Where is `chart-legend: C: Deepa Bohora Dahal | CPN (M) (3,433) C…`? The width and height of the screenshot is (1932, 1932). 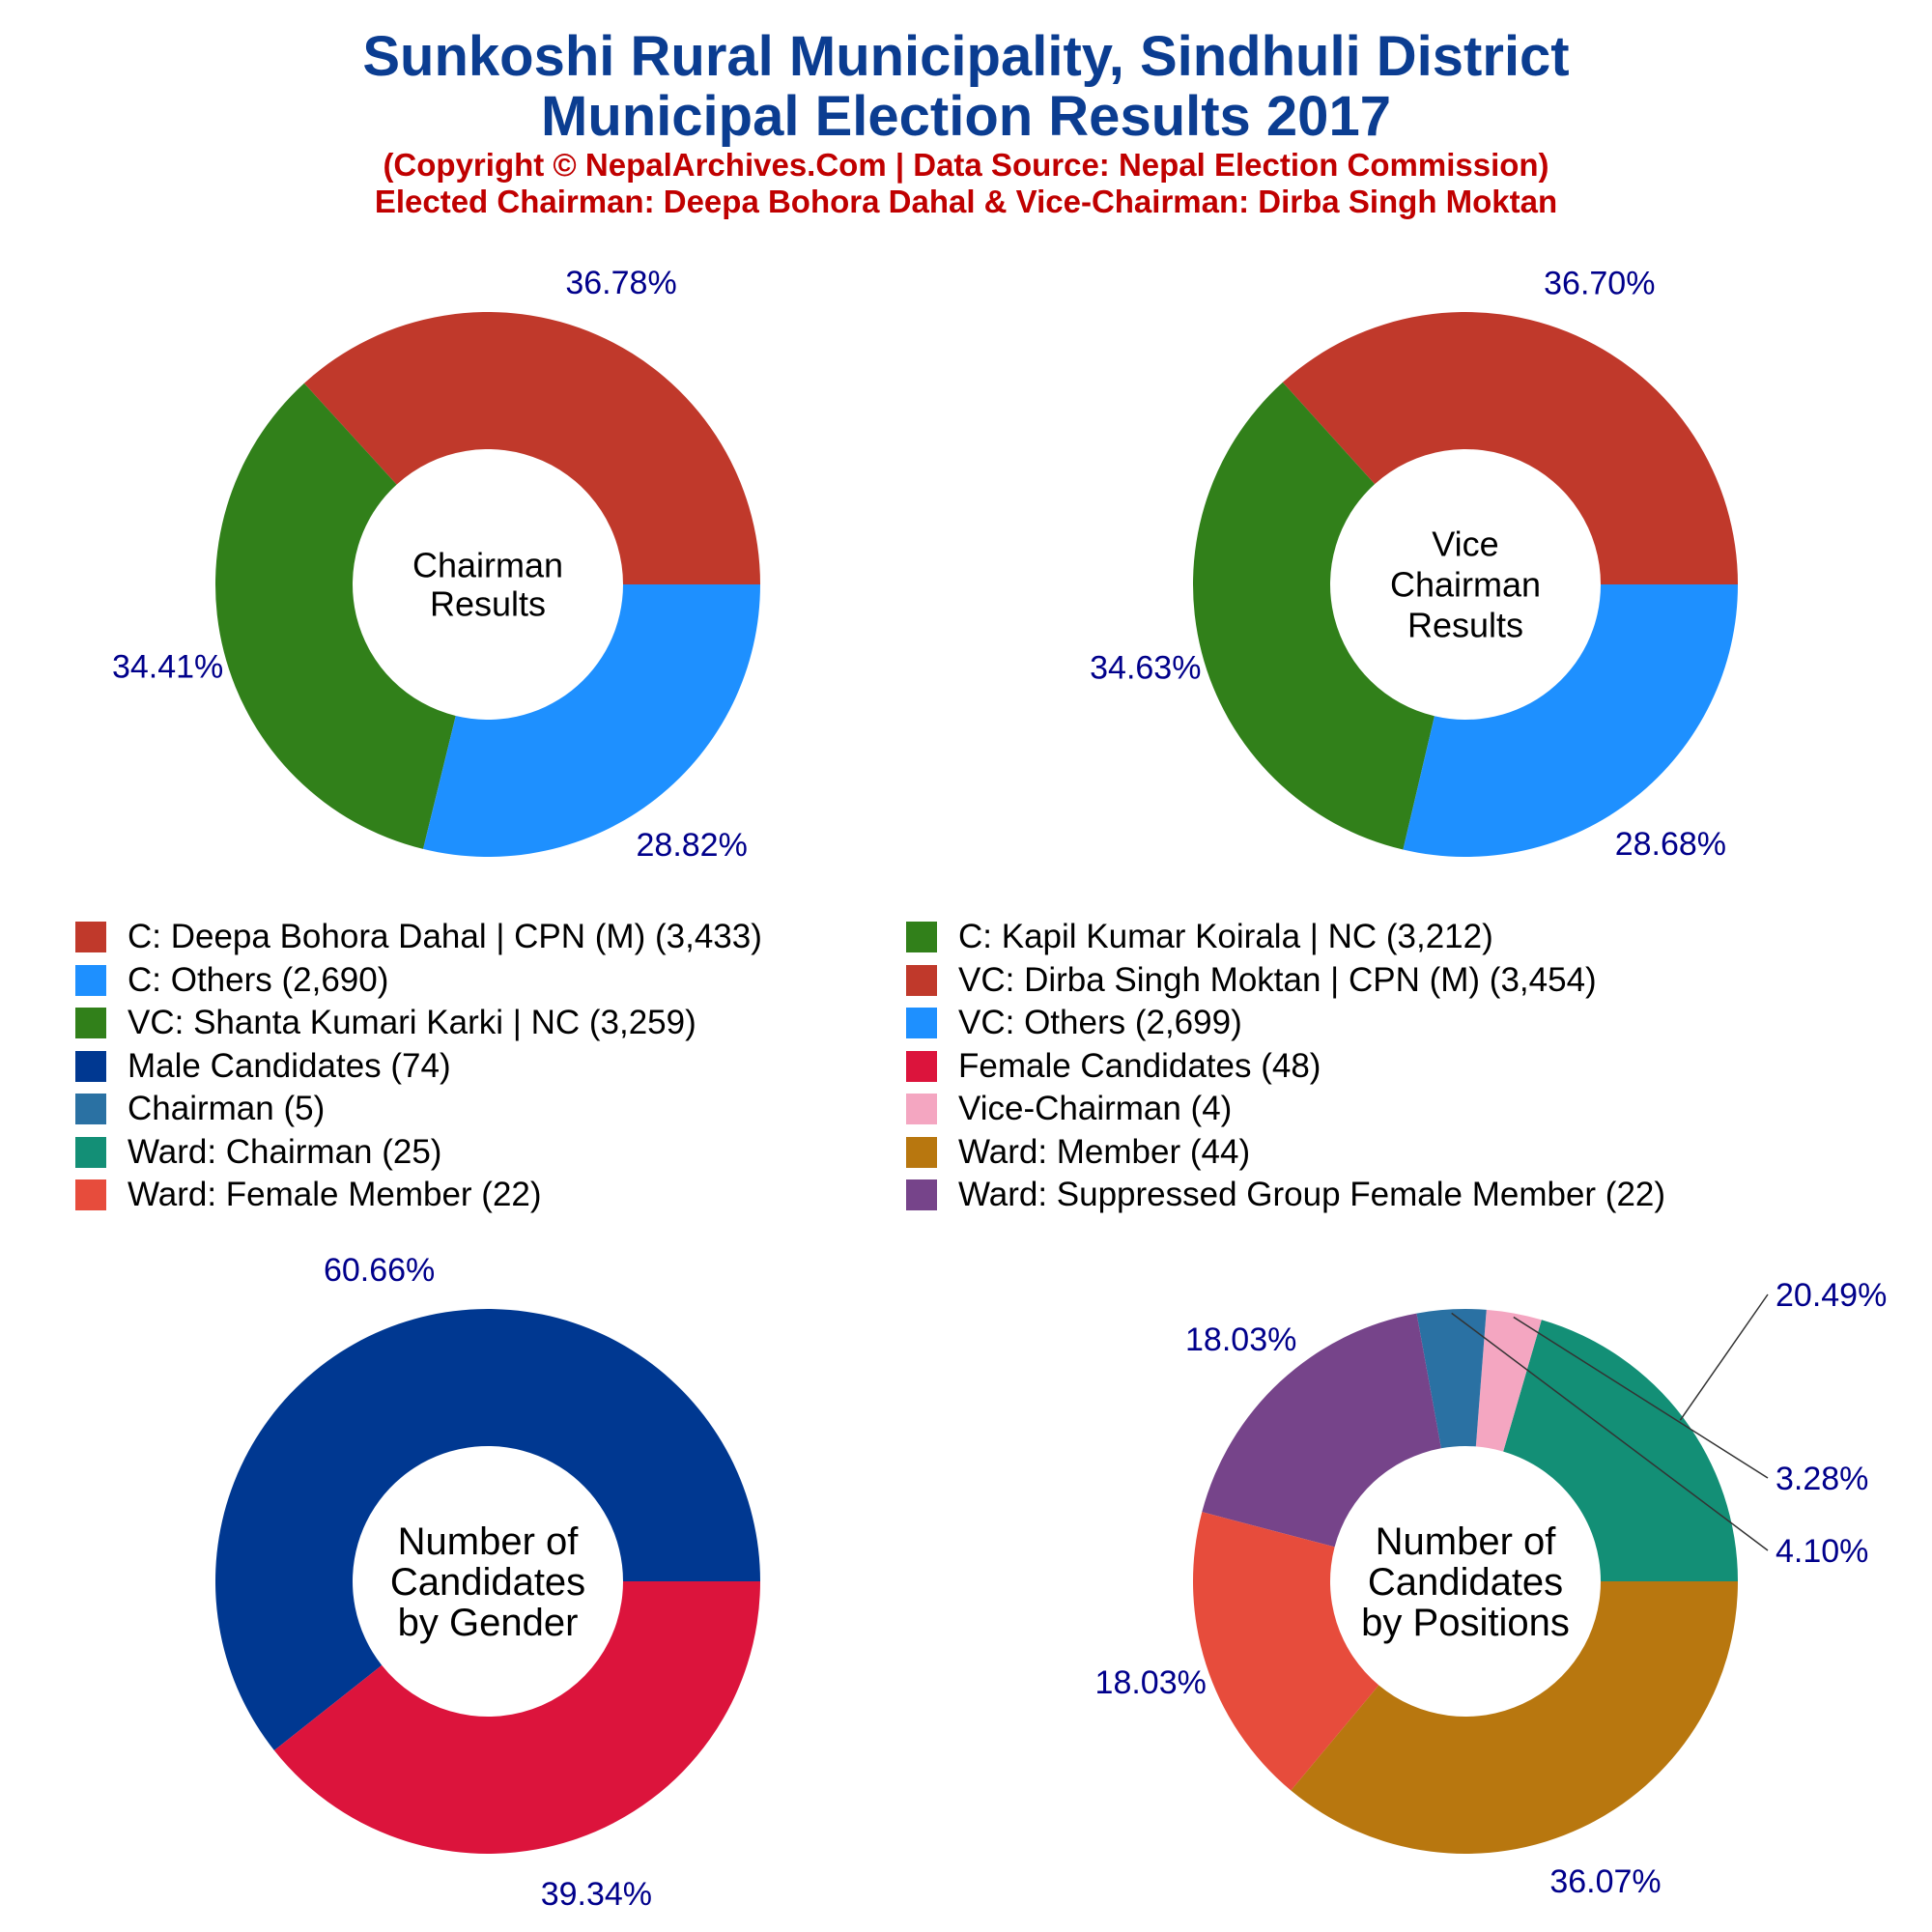
chart-legend: C: Deepa Bohora Dahal | CPN (M) (3,433) C… is located at coordinates (983, 1066).